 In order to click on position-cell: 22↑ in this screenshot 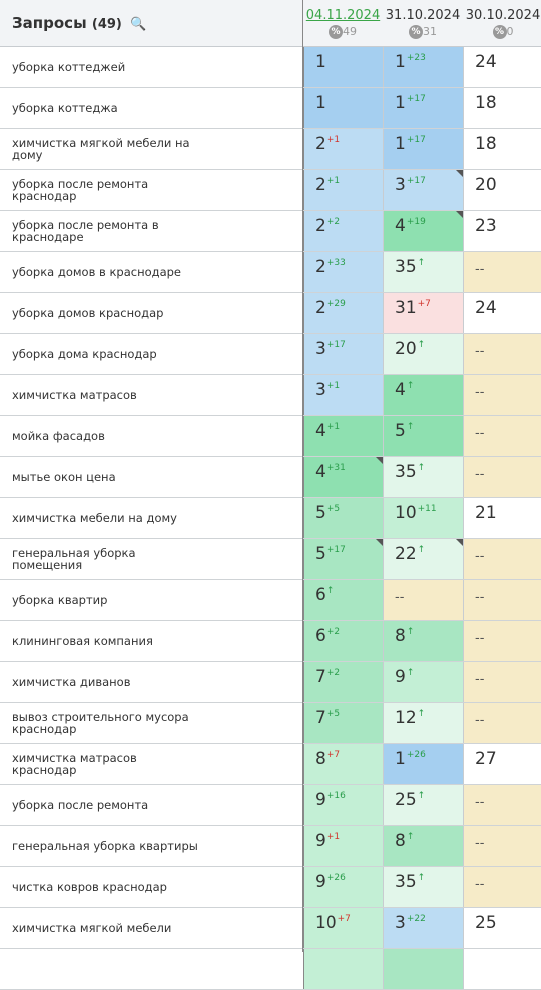, I will do `click(423, 559)`.